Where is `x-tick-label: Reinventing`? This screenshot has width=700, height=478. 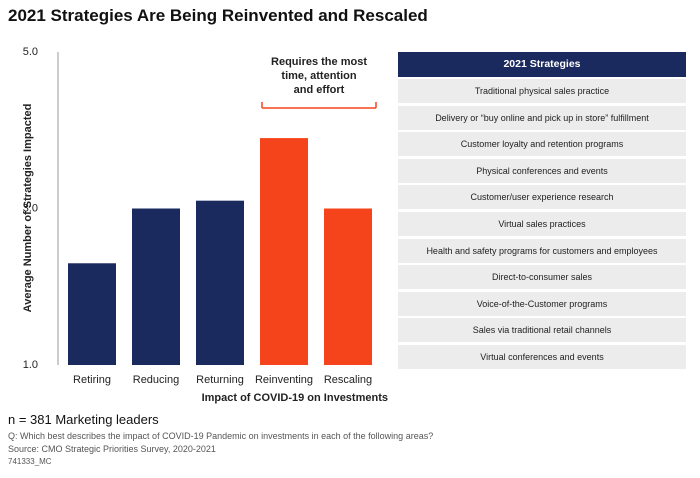 x-tick-label: Reinventing is located at coordinates (284, 380).